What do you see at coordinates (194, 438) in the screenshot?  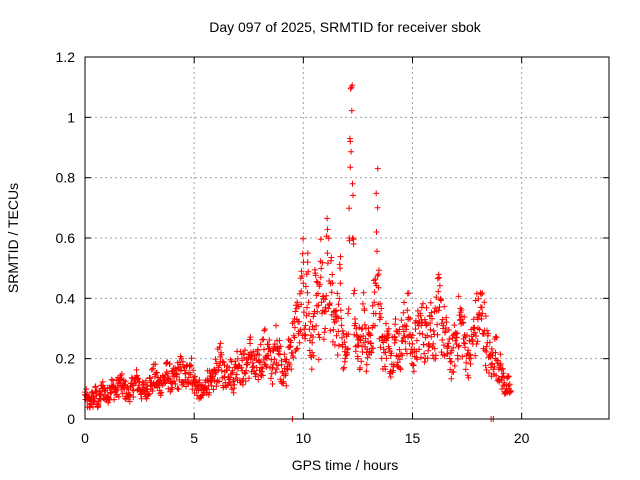 I see `x-tick-label: 5` at bounding box center [194, 438].